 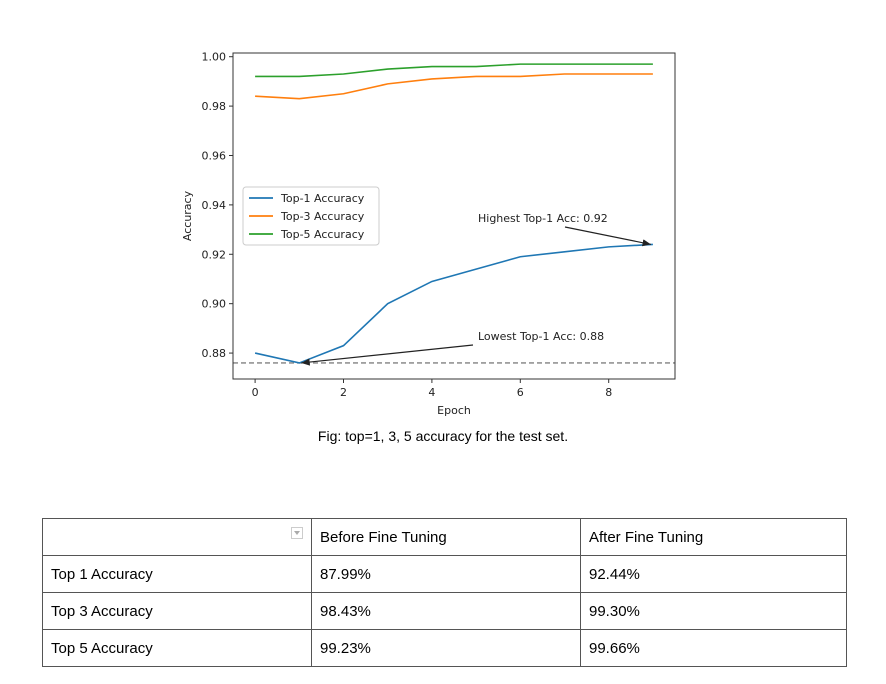 What do you see at coordinates (255, 392) in the screenshot?
I see `x-tick-label: 0` at bounding box center [255, 392].